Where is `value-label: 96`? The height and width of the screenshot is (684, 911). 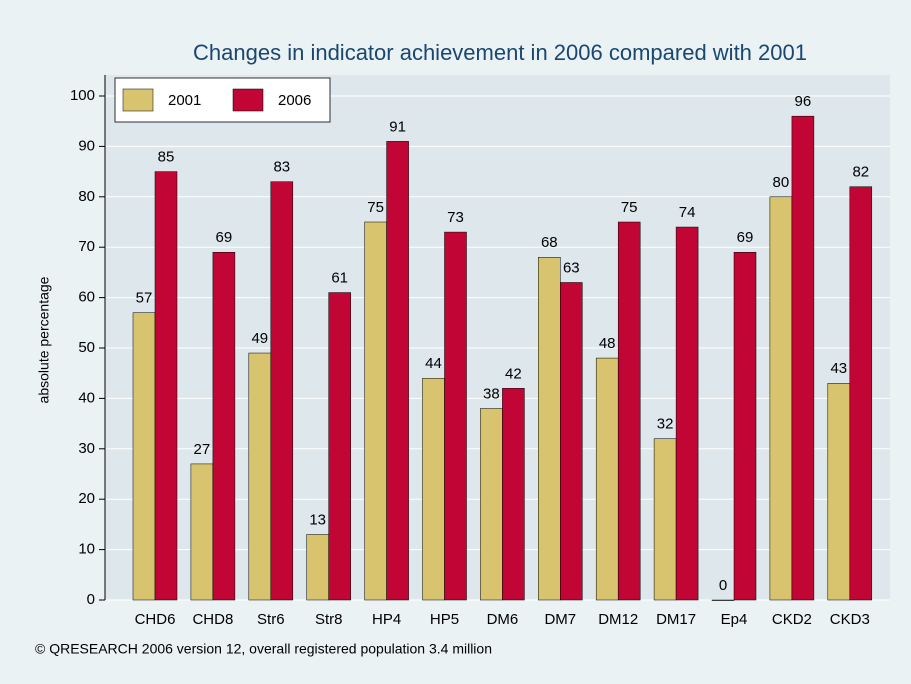 value-label: 96 is located at coordinates (803, 101).